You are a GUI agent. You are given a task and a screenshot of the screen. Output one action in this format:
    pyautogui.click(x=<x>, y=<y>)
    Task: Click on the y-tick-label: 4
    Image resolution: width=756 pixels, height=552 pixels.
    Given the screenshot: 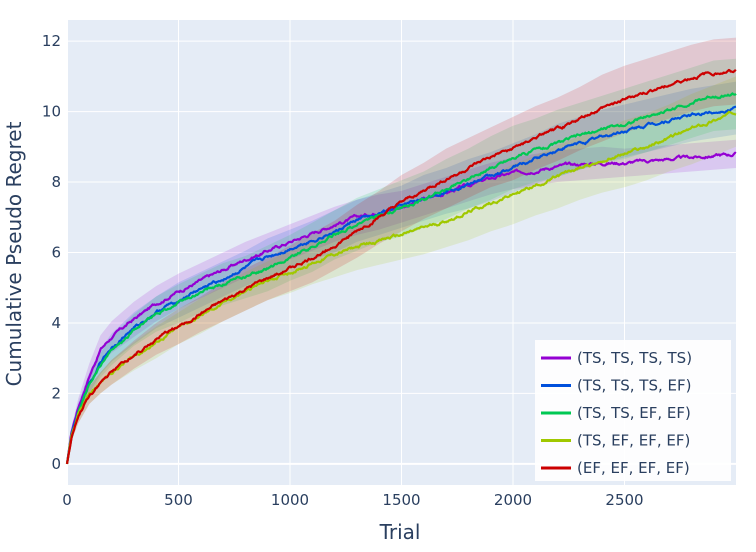 What is the action you would take?
    pyautogui.click(x=56, y=323)
    